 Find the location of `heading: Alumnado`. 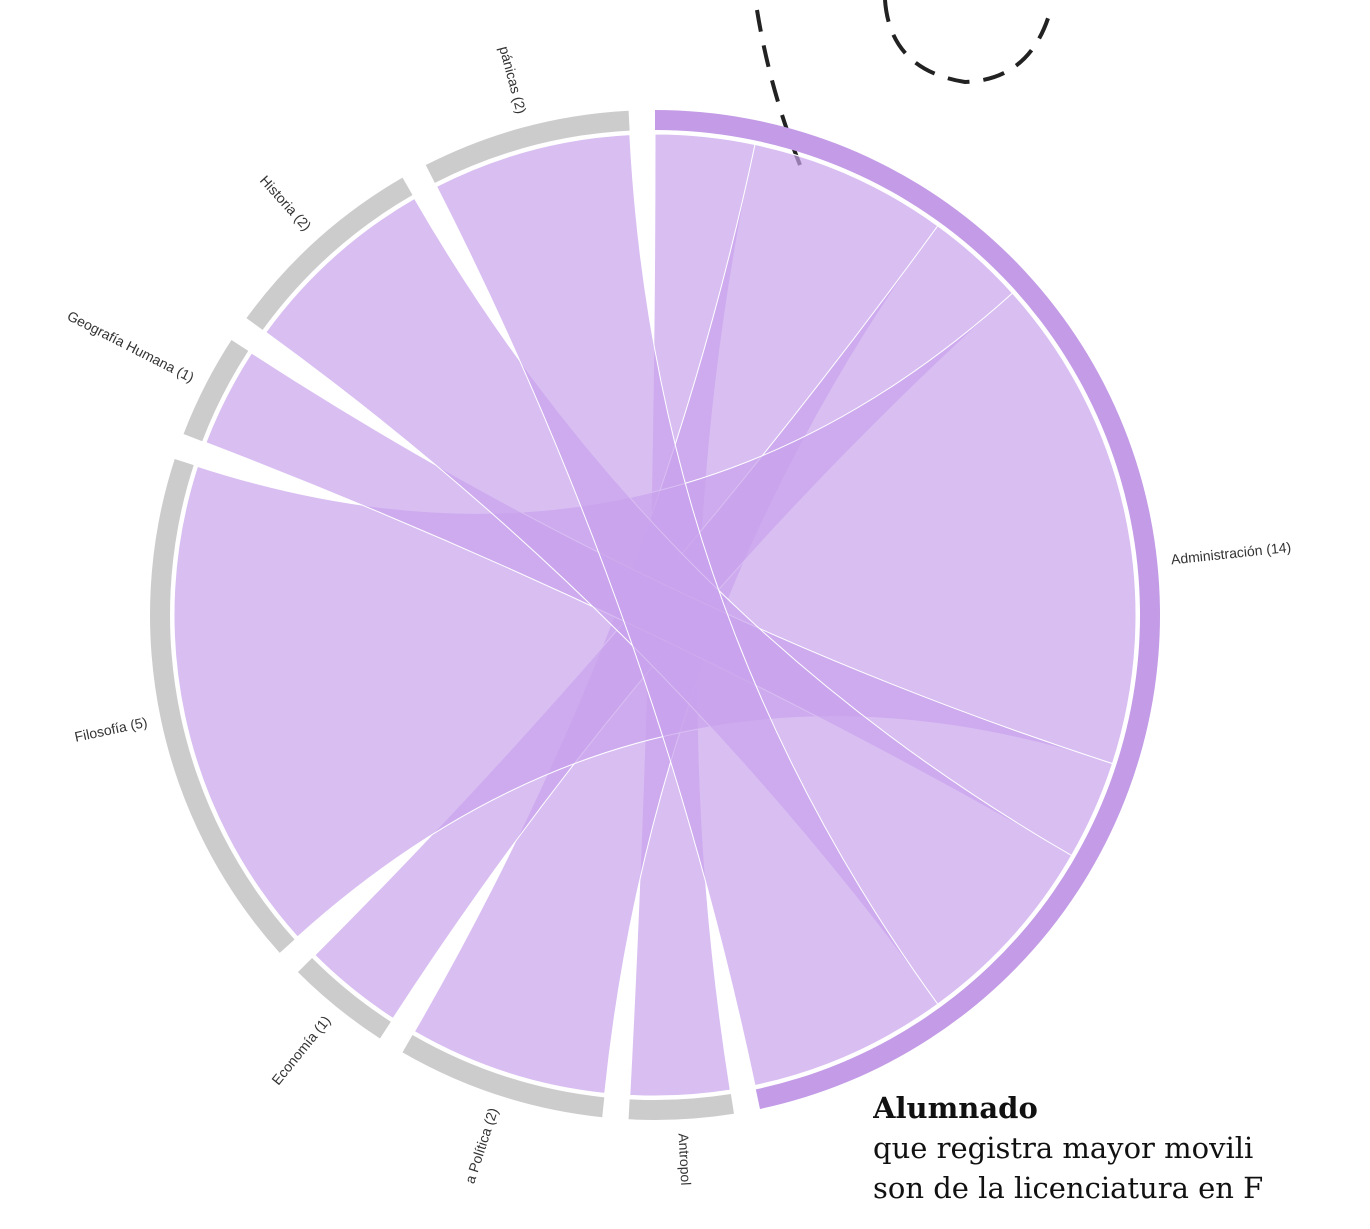

heading: Alumnado is located at coordinates (955, 1108).